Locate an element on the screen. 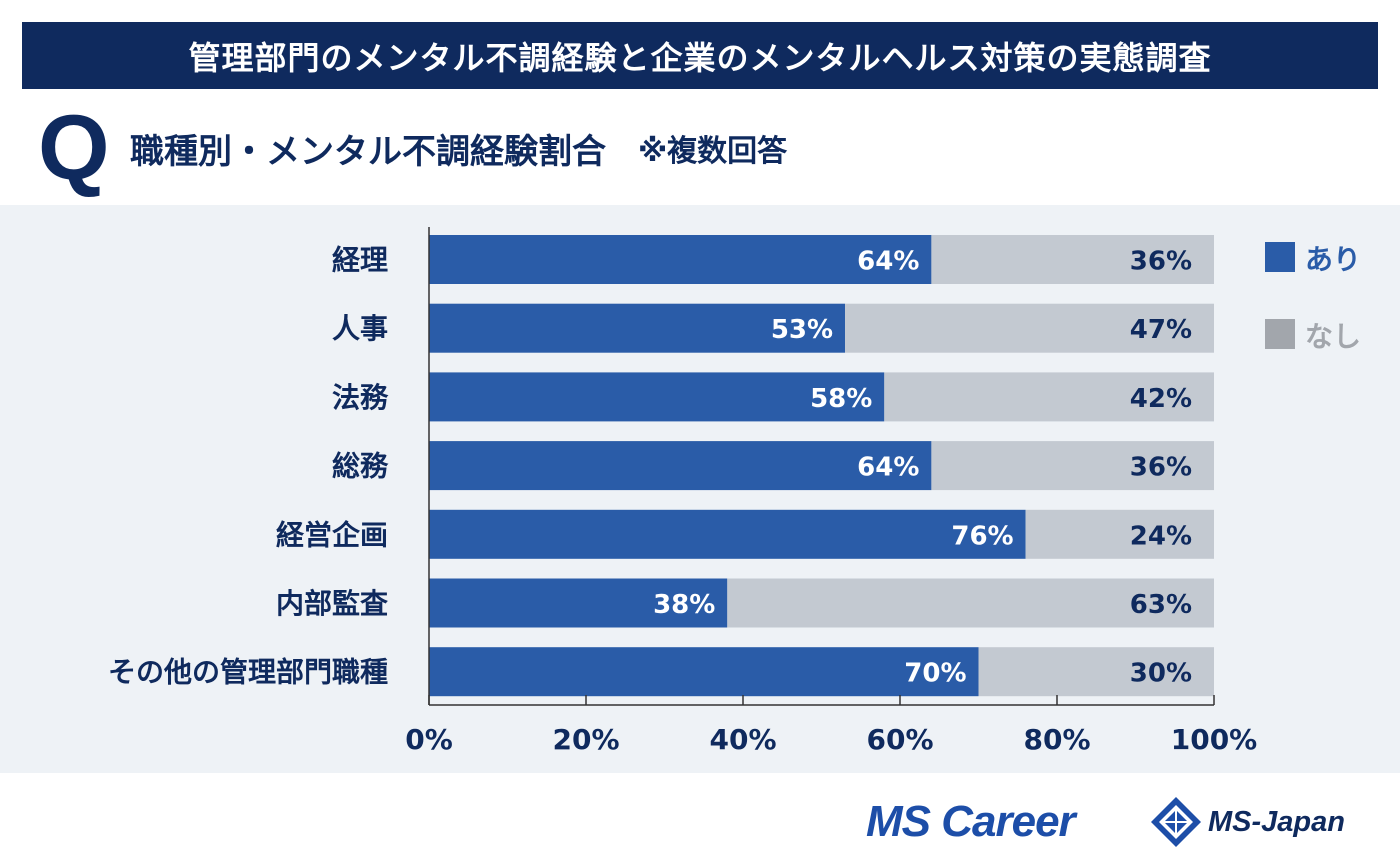 This screenshot has width=1400, height=866. category-label-3: 総務 is located at coordinates (360, 466).